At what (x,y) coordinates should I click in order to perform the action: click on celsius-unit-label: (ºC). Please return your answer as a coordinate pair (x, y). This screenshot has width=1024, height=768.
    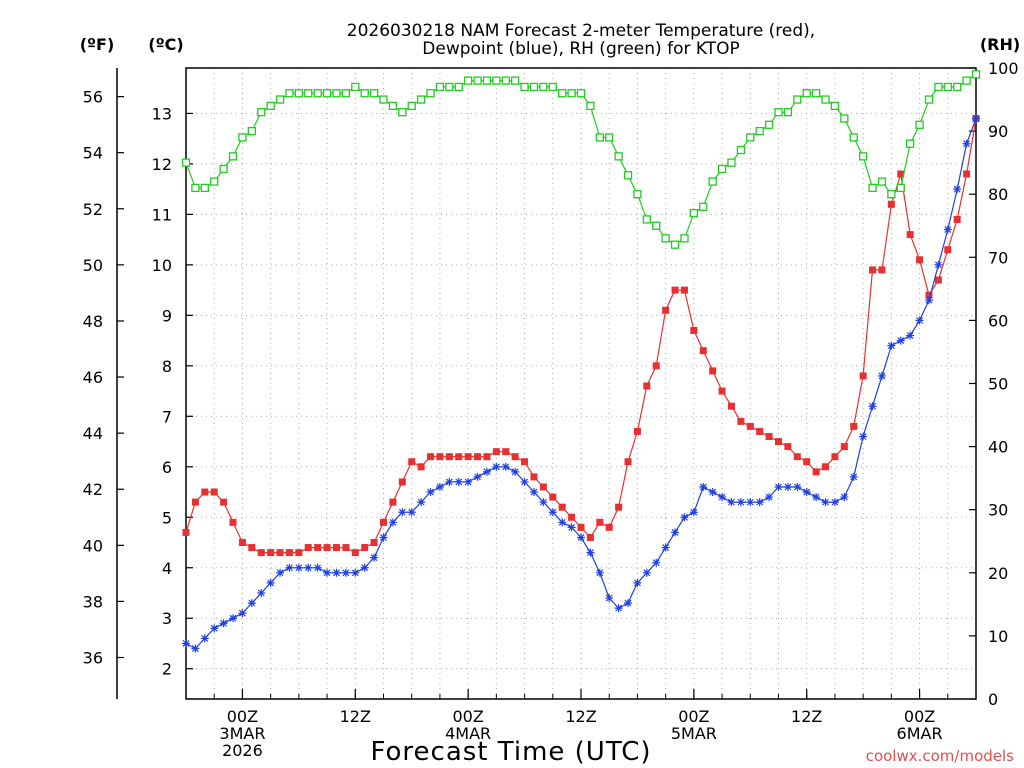
    Looking at the image, I should click on (165, 44).